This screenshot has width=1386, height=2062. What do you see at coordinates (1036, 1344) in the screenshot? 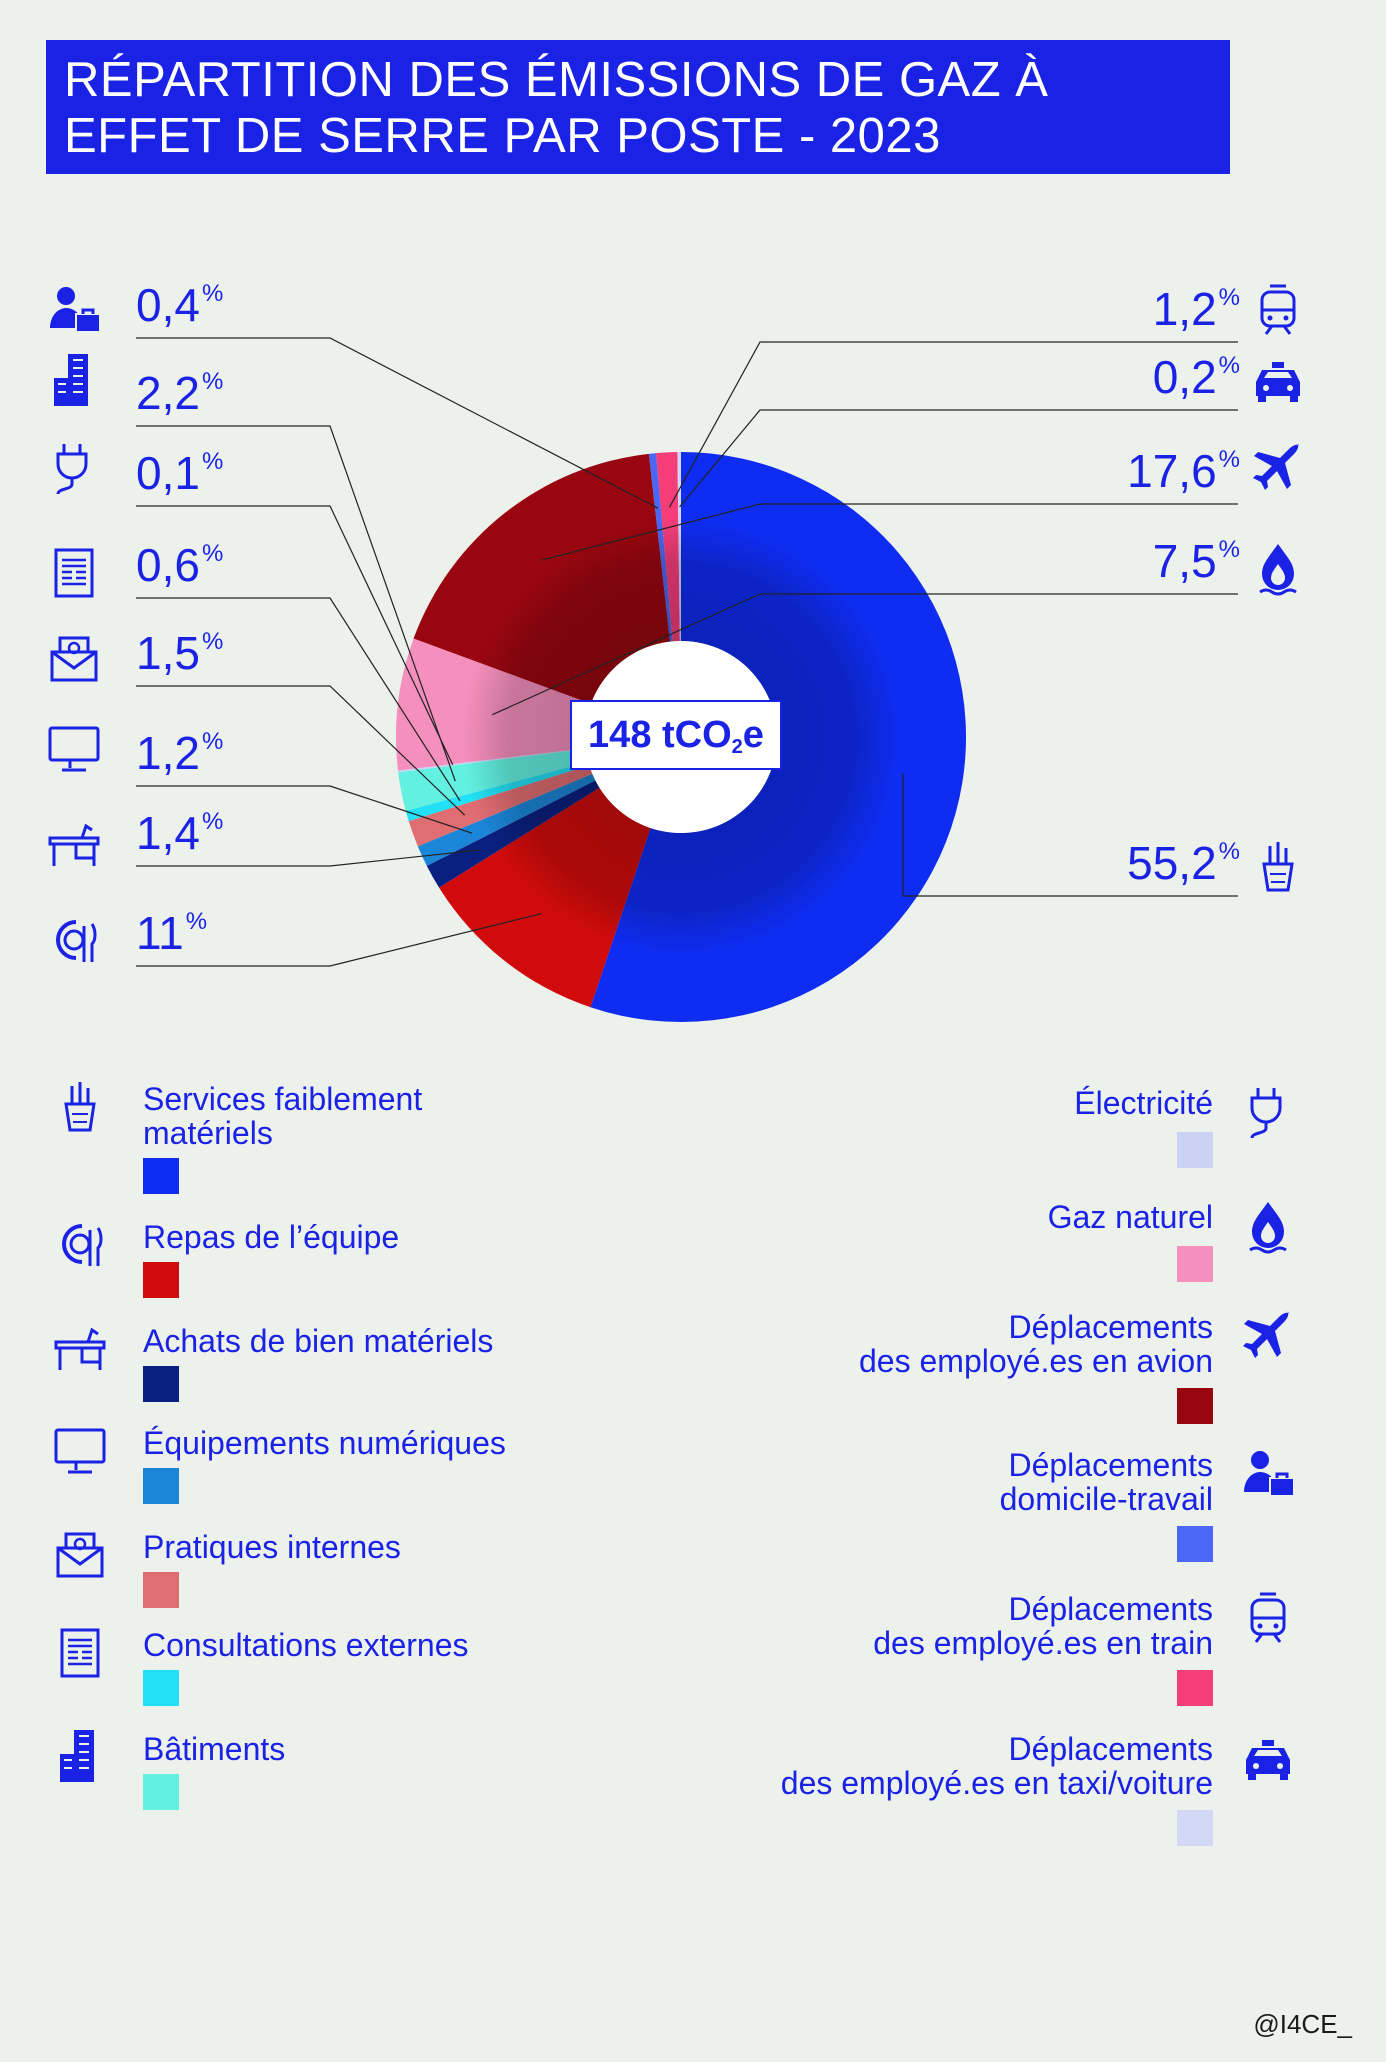
I see `legend-label: Déplacements des employé.es en avion` at bounding box center [1036, 1344].